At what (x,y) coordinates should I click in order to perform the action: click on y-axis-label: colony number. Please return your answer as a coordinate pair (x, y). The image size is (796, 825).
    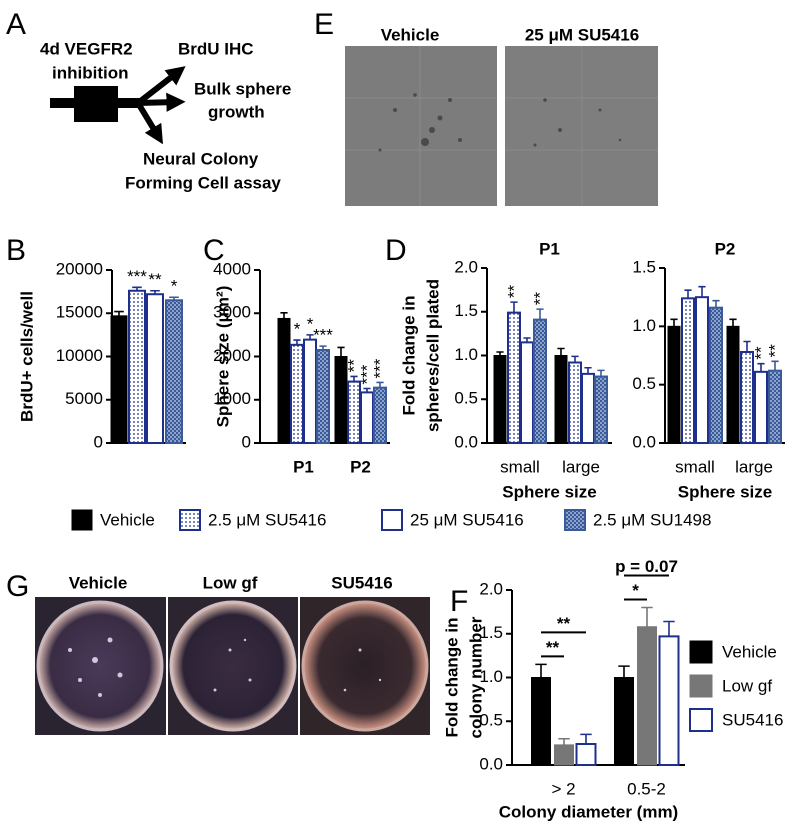
    Looking at the image, I should click on (475, 677).